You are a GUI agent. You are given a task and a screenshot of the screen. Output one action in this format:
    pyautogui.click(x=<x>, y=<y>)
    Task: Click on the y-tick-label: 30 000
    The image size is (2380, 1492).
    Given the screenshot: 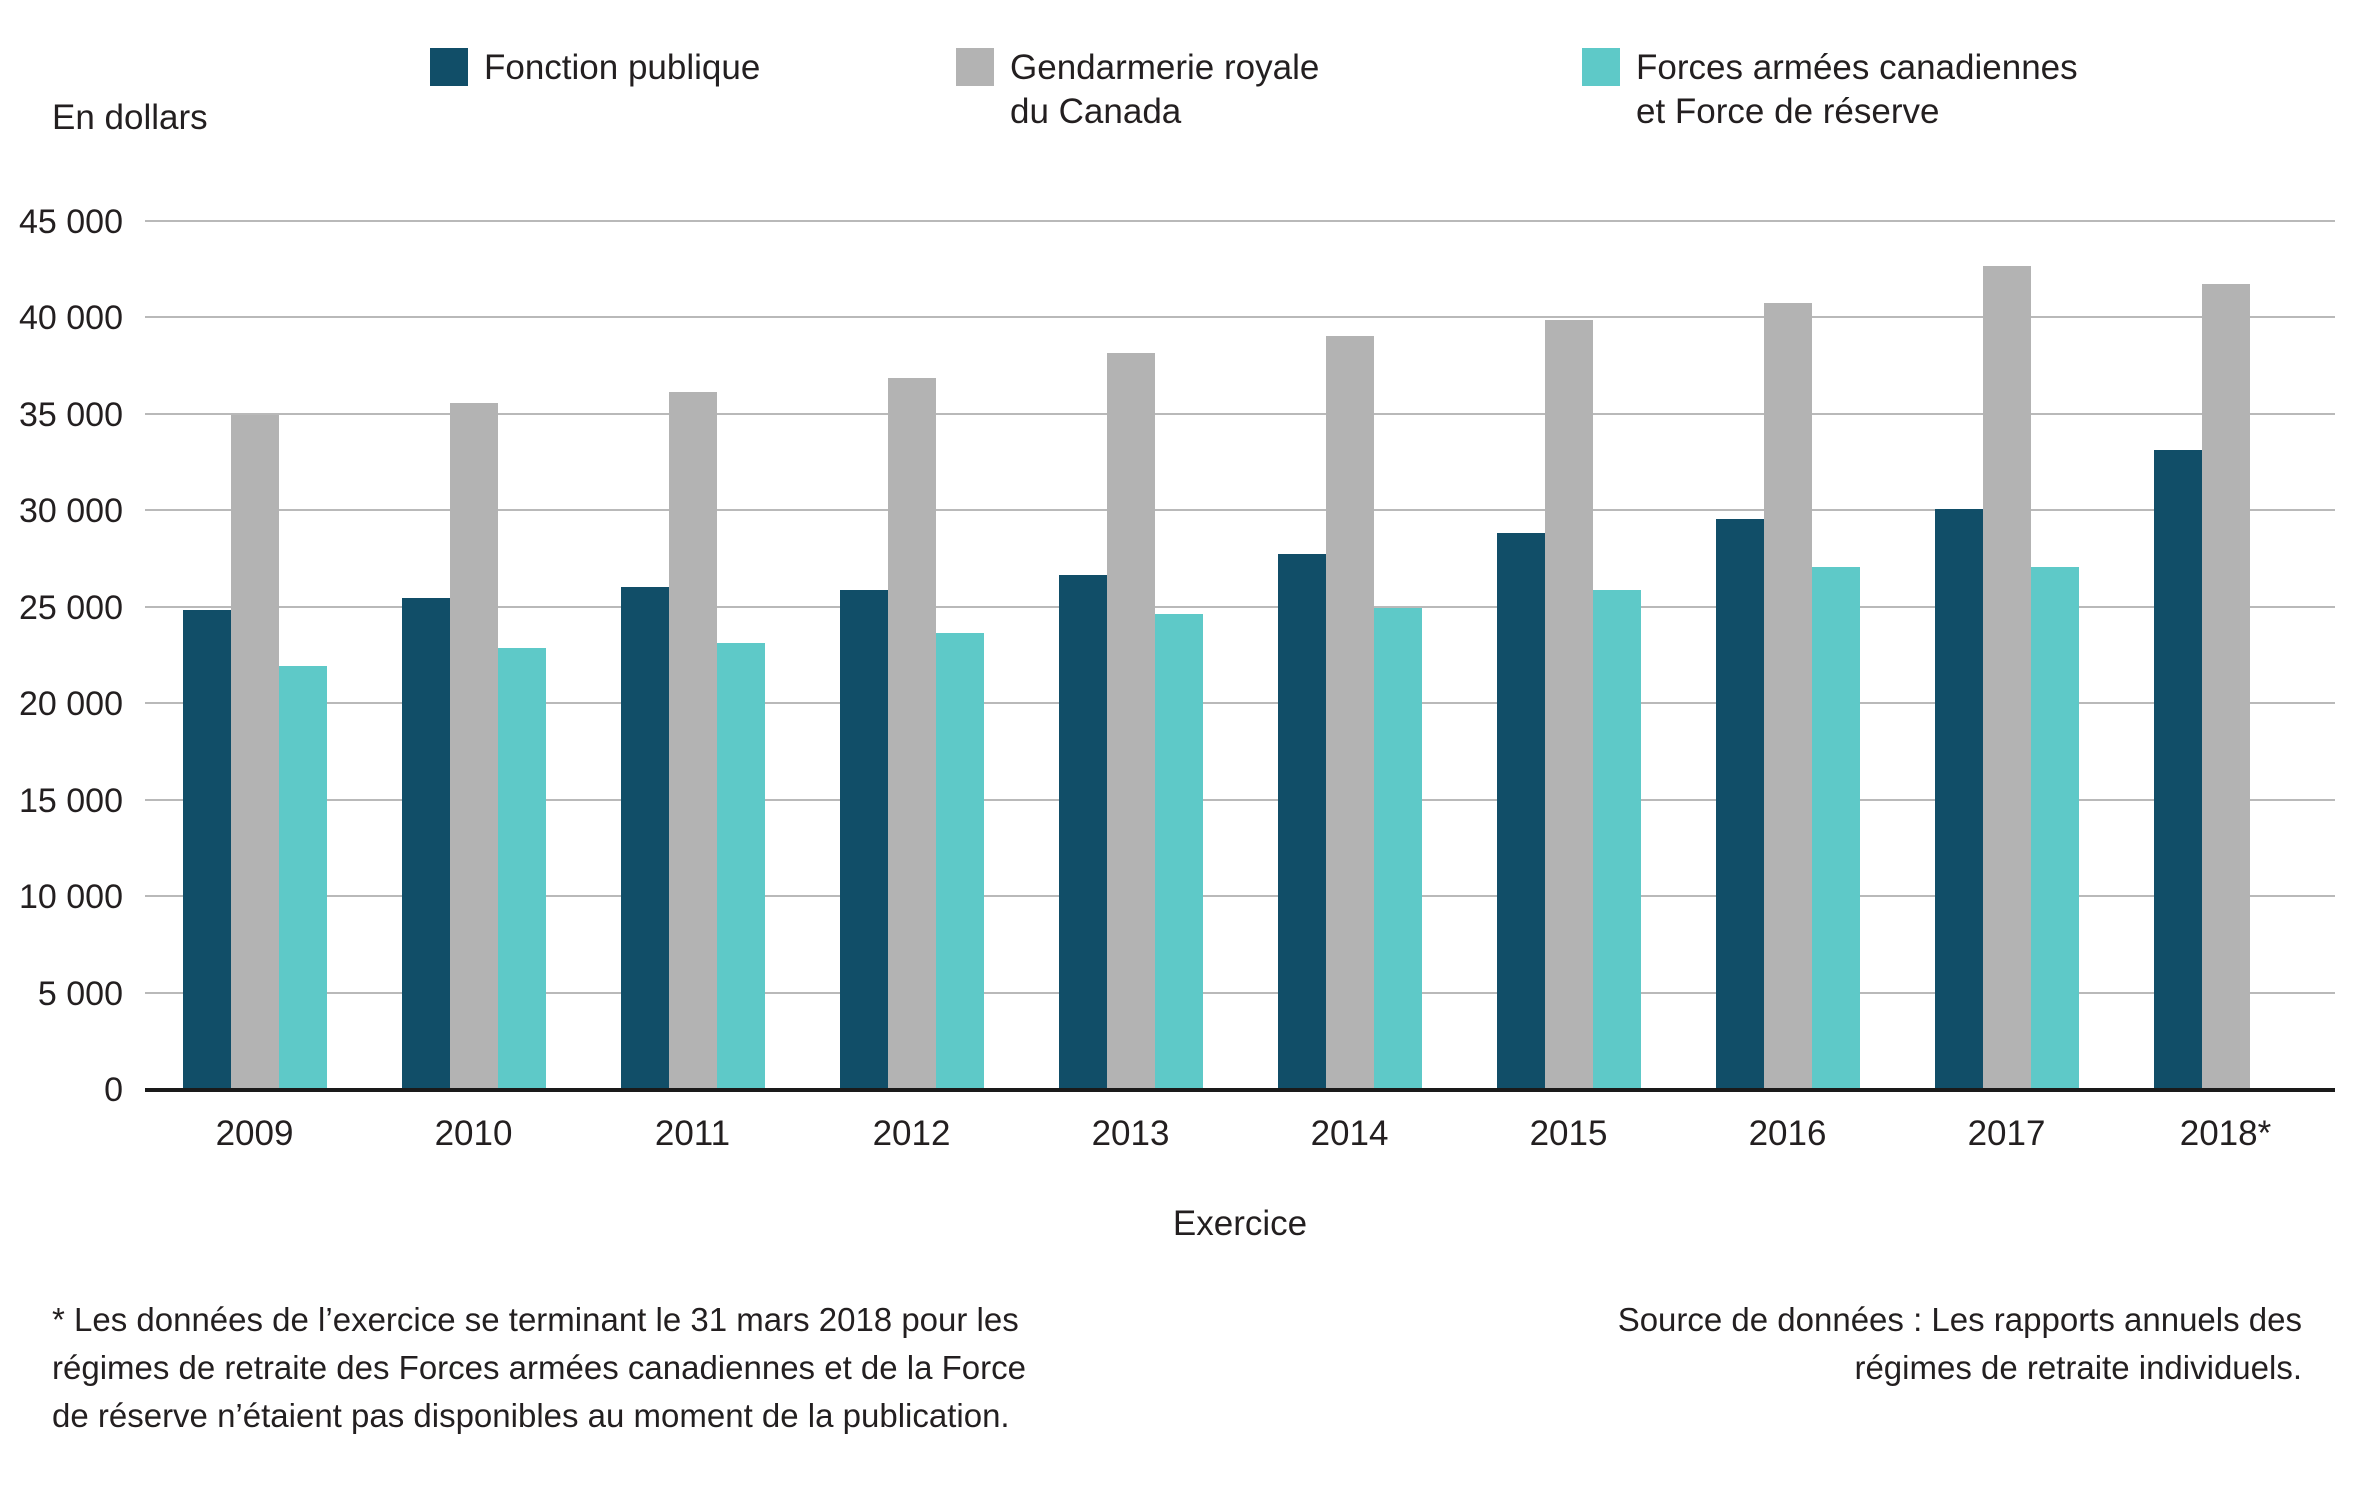 What is the action you would take?
    pyautogui.click(x=71, y=511)
    